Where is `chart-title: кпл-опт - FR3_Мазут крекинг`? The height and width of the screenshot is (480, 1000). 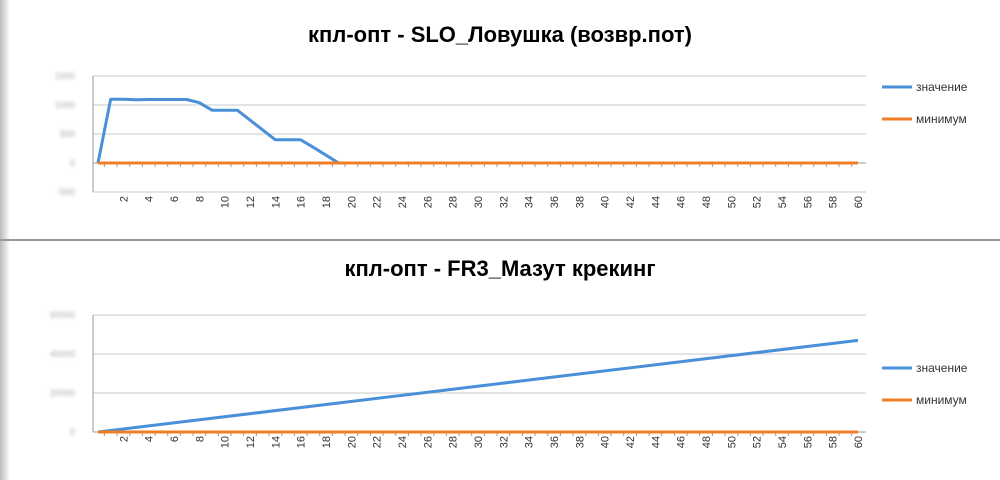 chart-title: кпл-опт - FR3_Мазут крекинг is located at coordinates (500, 268).